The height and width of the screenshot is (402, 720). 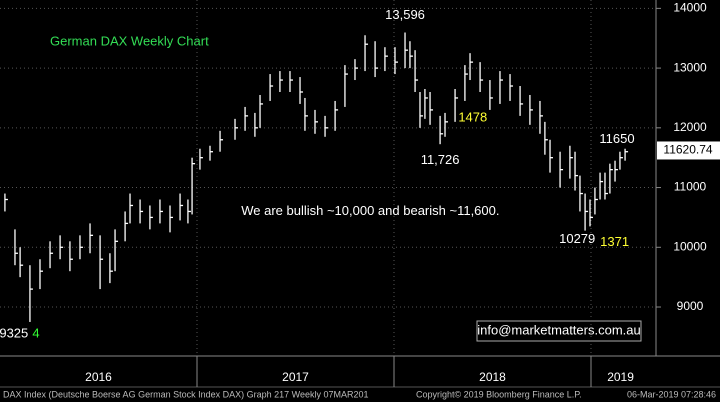 What do you see at coordinates (616, 138) in the screenshot?
I see `annotation: 11650` at bounding box center [616, 138].